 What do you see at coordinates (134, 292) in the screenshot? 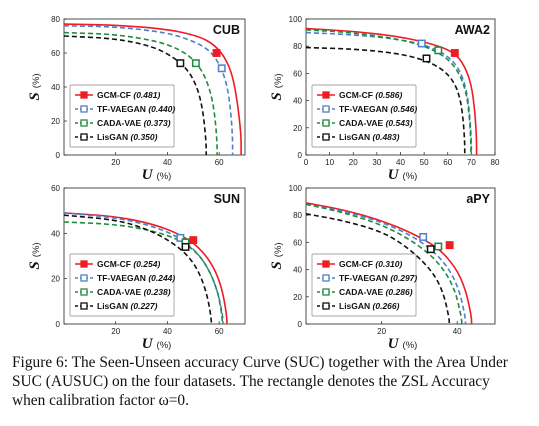
I see `legend-label: CADA-VAE (0.238)` at bounding box center [134, 292].